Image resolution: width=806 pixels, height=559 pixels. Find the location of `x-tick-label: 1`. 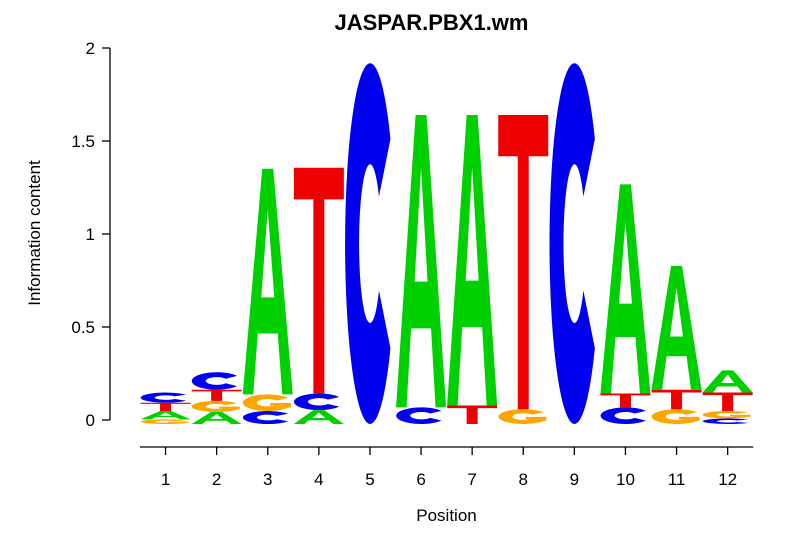

x-tick-label: 1 is located at coordinates (165, 479).